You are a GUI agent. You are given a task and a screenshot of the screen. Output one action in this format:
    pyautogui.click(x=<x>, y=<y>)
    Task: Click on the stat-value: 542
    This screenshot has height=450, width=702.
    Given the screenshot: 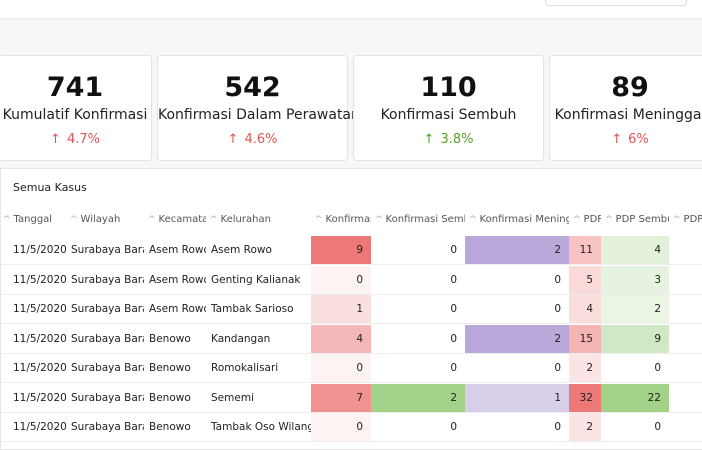 What is the action you would take?
    pyautogui.click(x=252, y=87)
    